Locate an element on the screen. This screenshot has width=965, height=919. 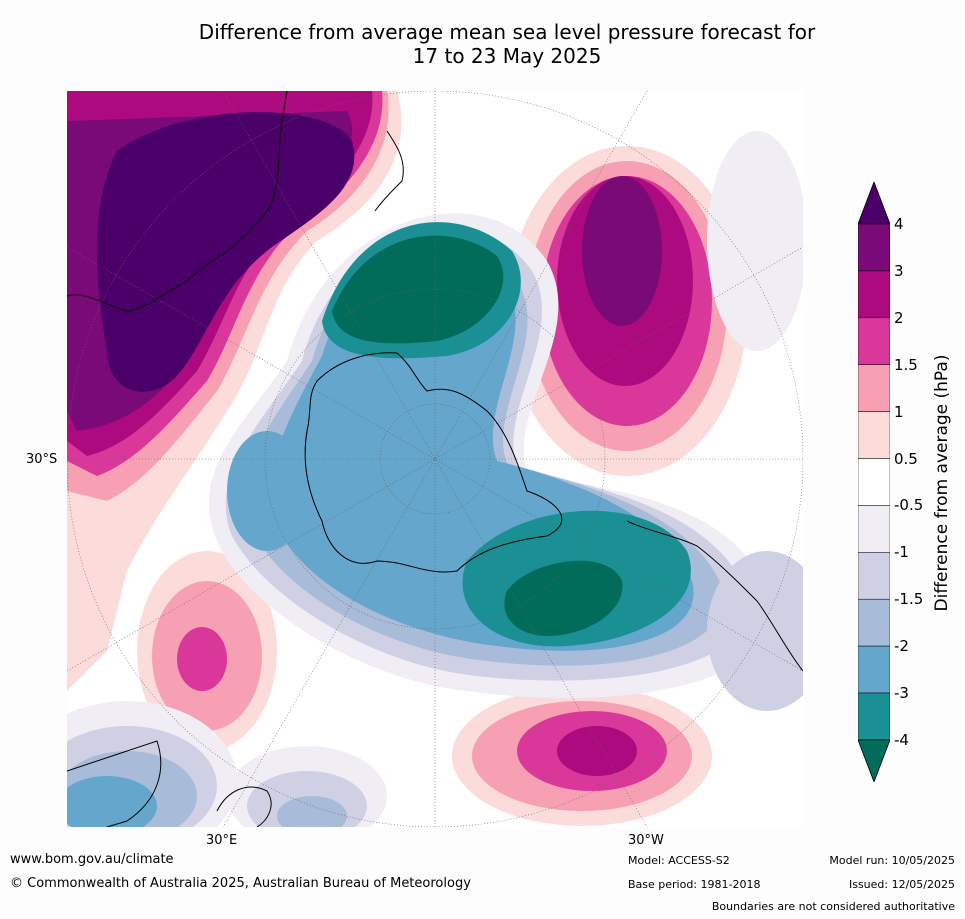
footer-model-run: Model run: 10/05/2025 is located at coordinates (892, 860).